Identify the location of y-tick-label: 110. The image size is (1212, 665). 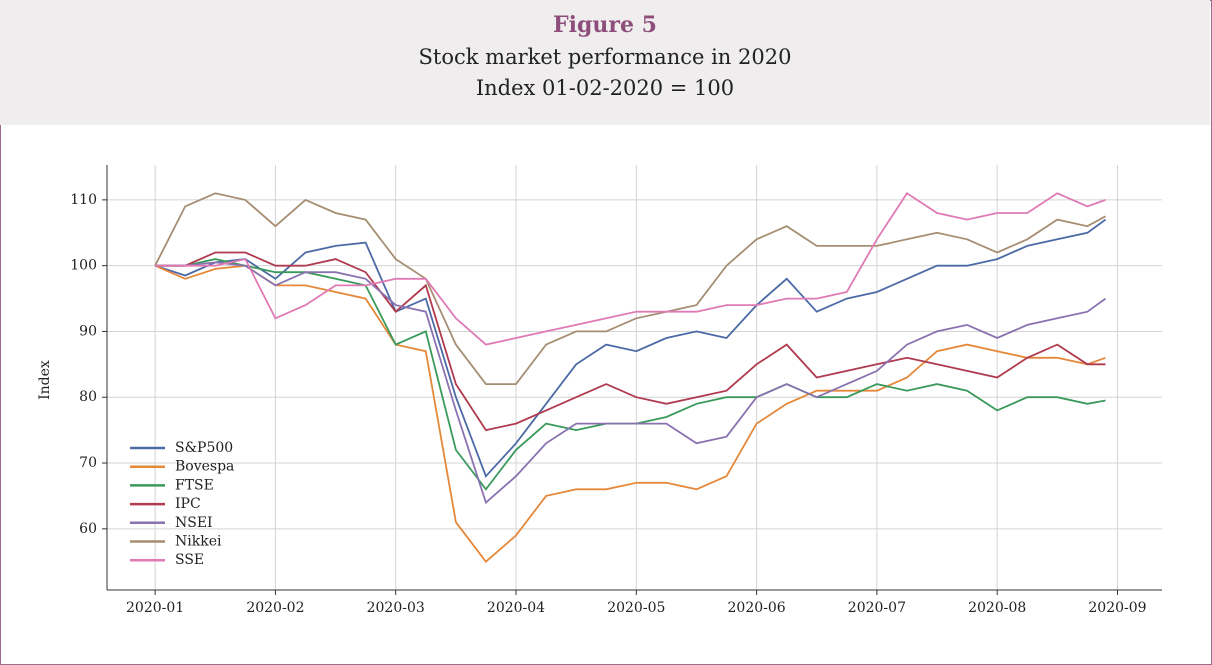
(83, 200).